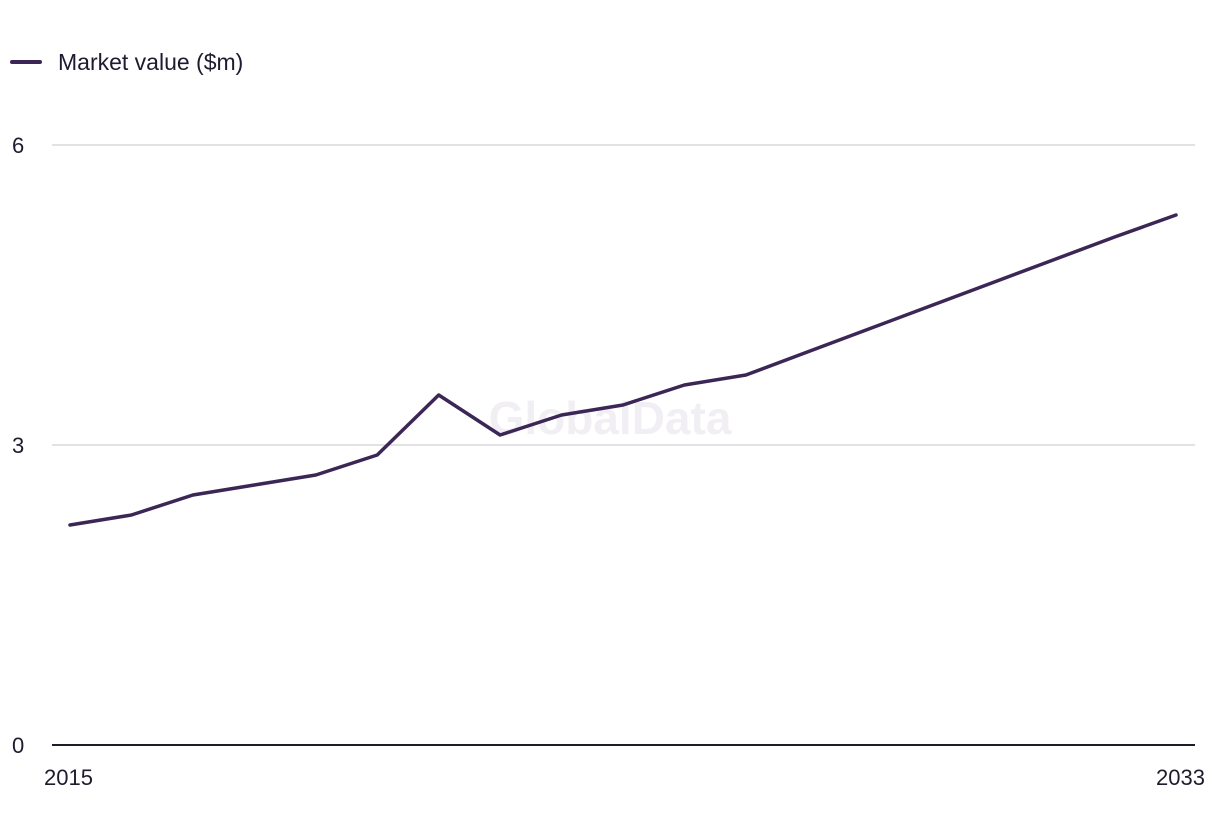  I want to click on x-tick-label: 2015, so click(68, 777).